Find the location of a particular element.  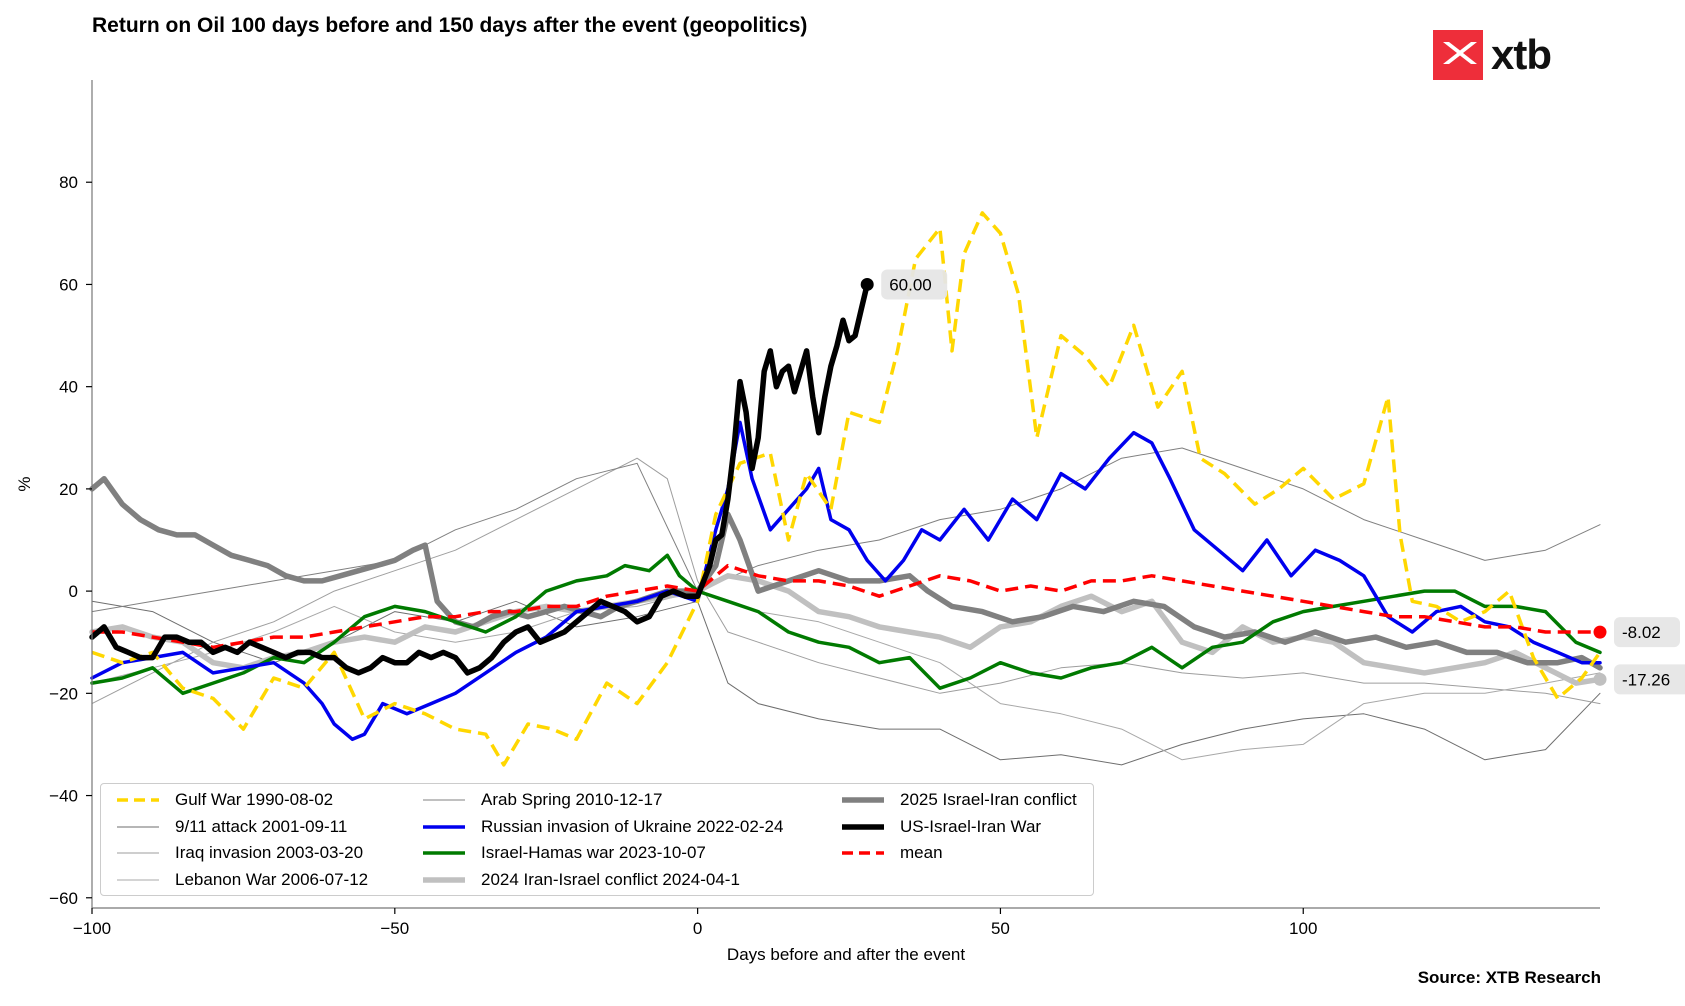

end-label-text: 60.00 is located at coordinates (910, 284).